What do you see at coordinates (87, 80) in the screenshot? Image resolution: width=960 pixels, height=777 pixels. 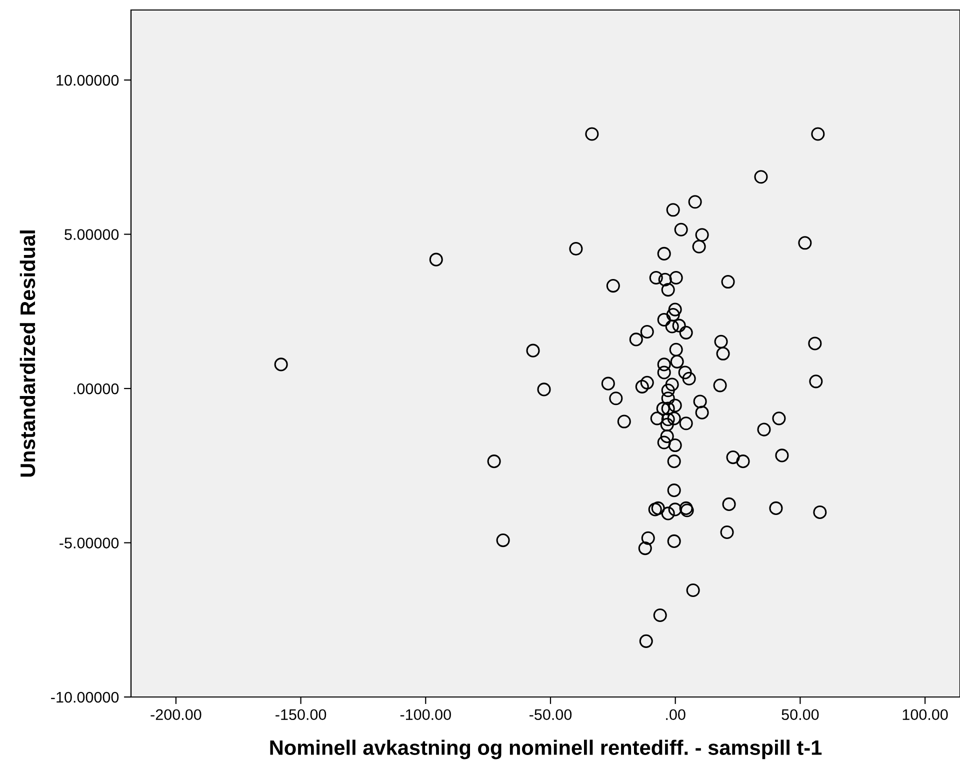 I see `y-tick-label: 10.00000` at bounding box center [87, 80].